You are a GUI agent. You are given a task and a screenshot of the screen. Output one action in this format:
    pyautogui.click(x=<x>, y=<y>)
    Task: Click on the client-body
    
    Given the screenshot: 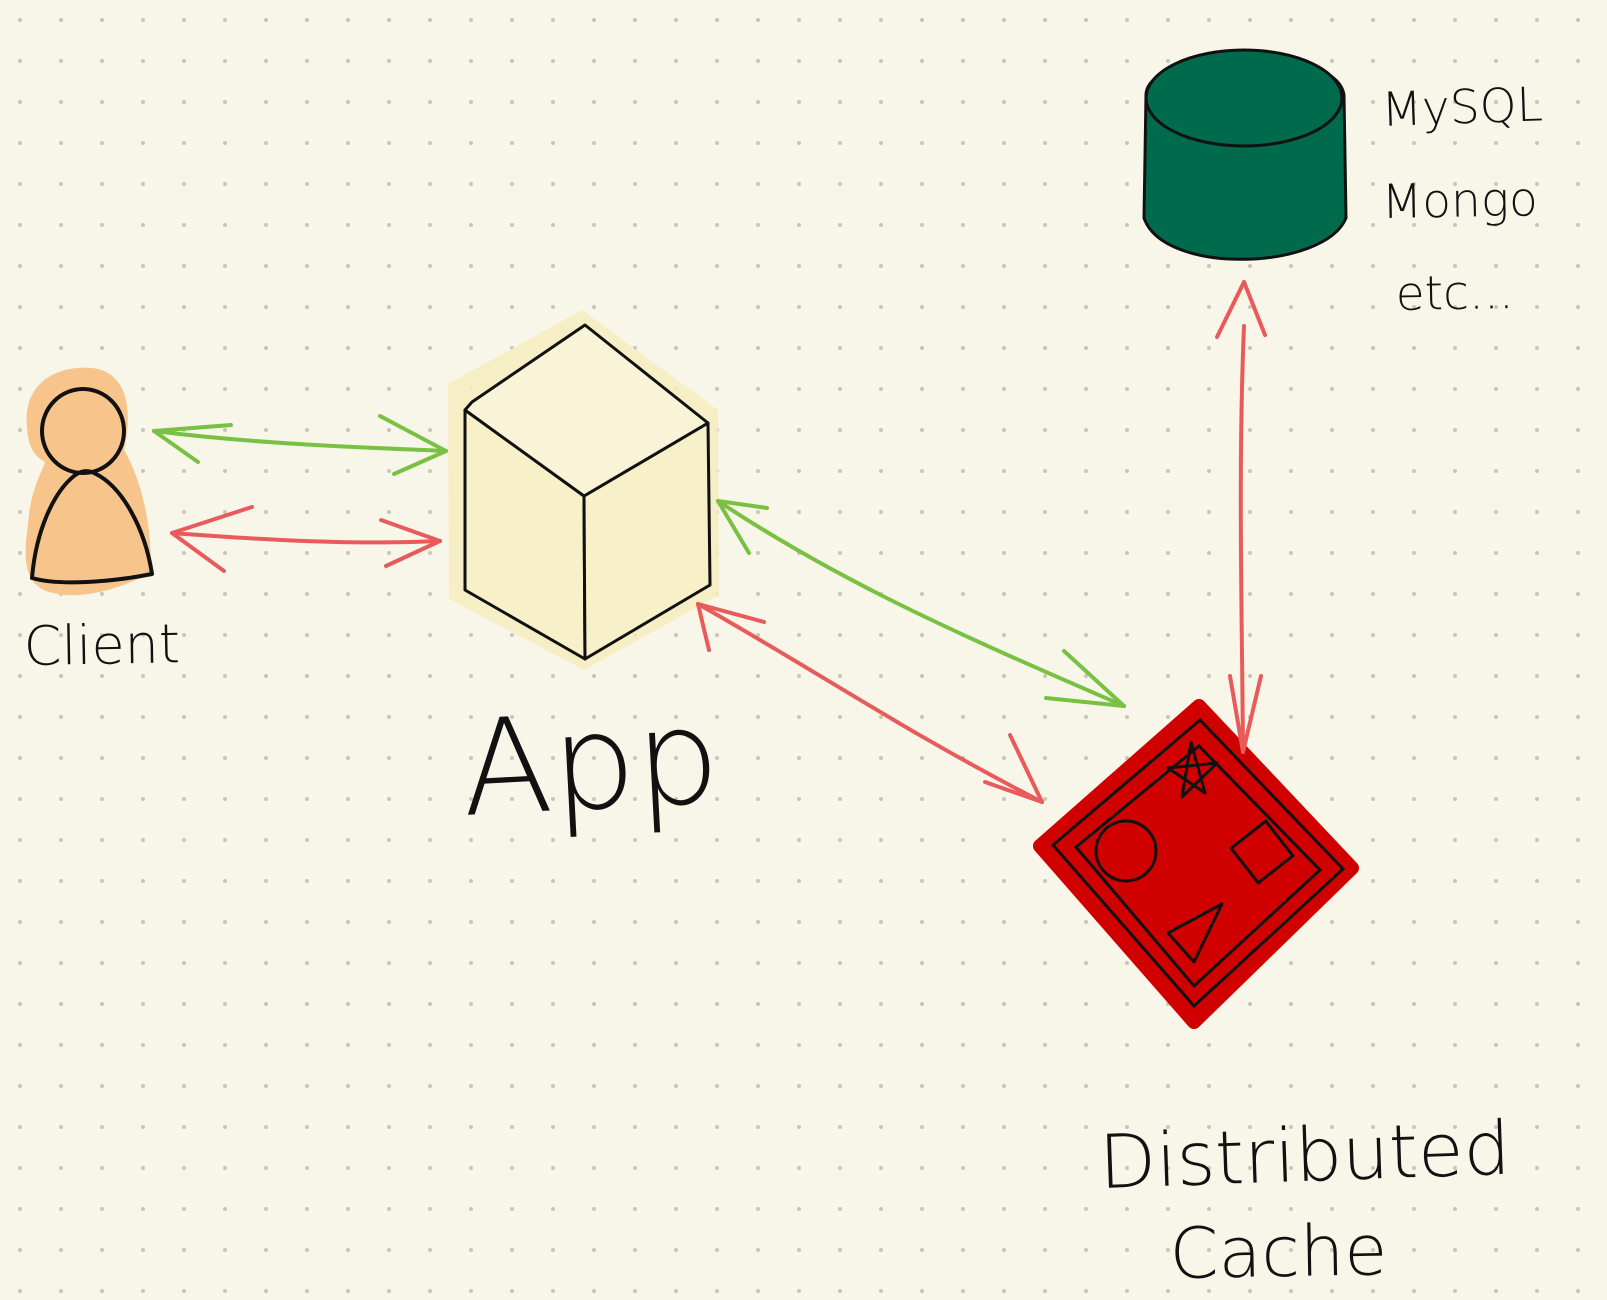 What is the action you would take?
    pyautogui.click(x=92, y=527)
    